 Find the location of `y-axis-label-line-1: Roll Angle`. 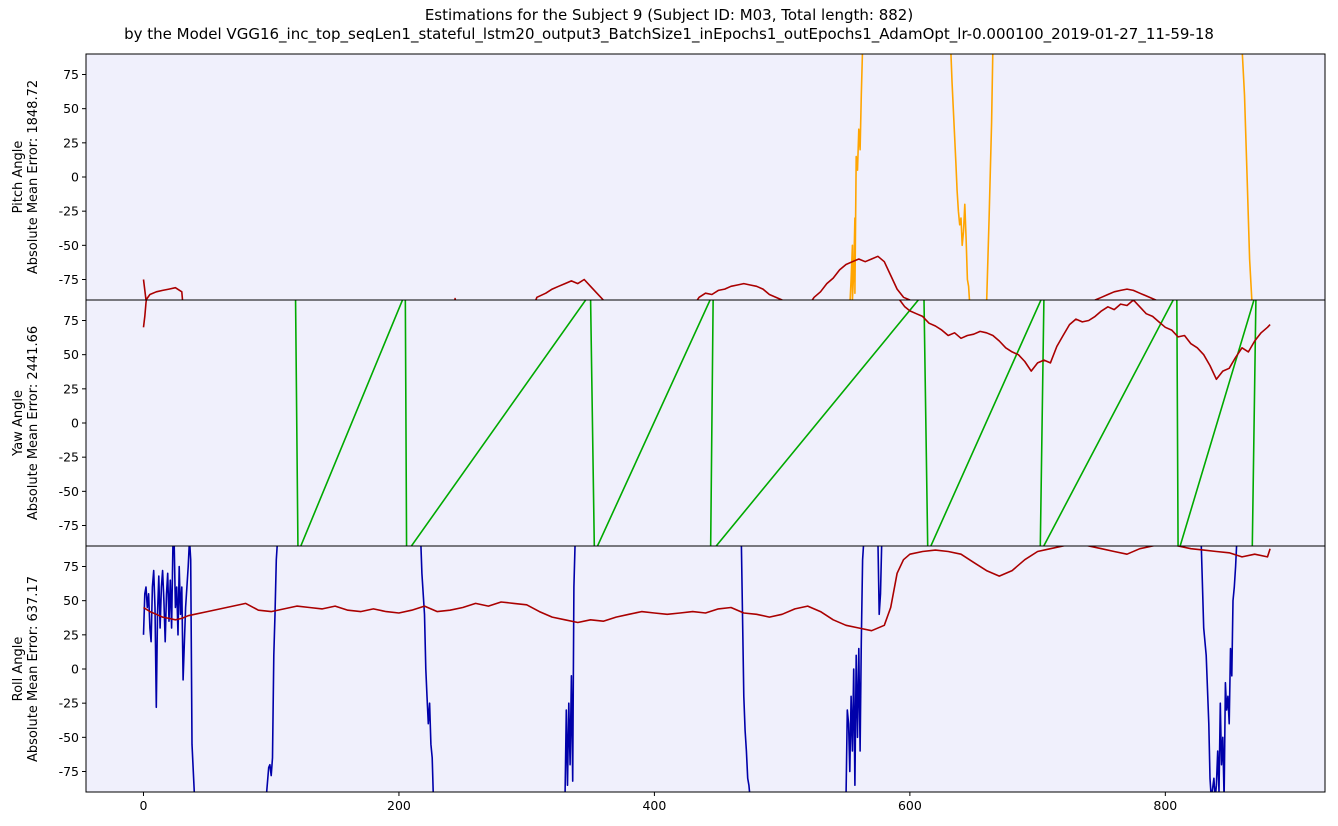

y-axis-label-line-1: Roll Angle is located at coordinates (18, 669).